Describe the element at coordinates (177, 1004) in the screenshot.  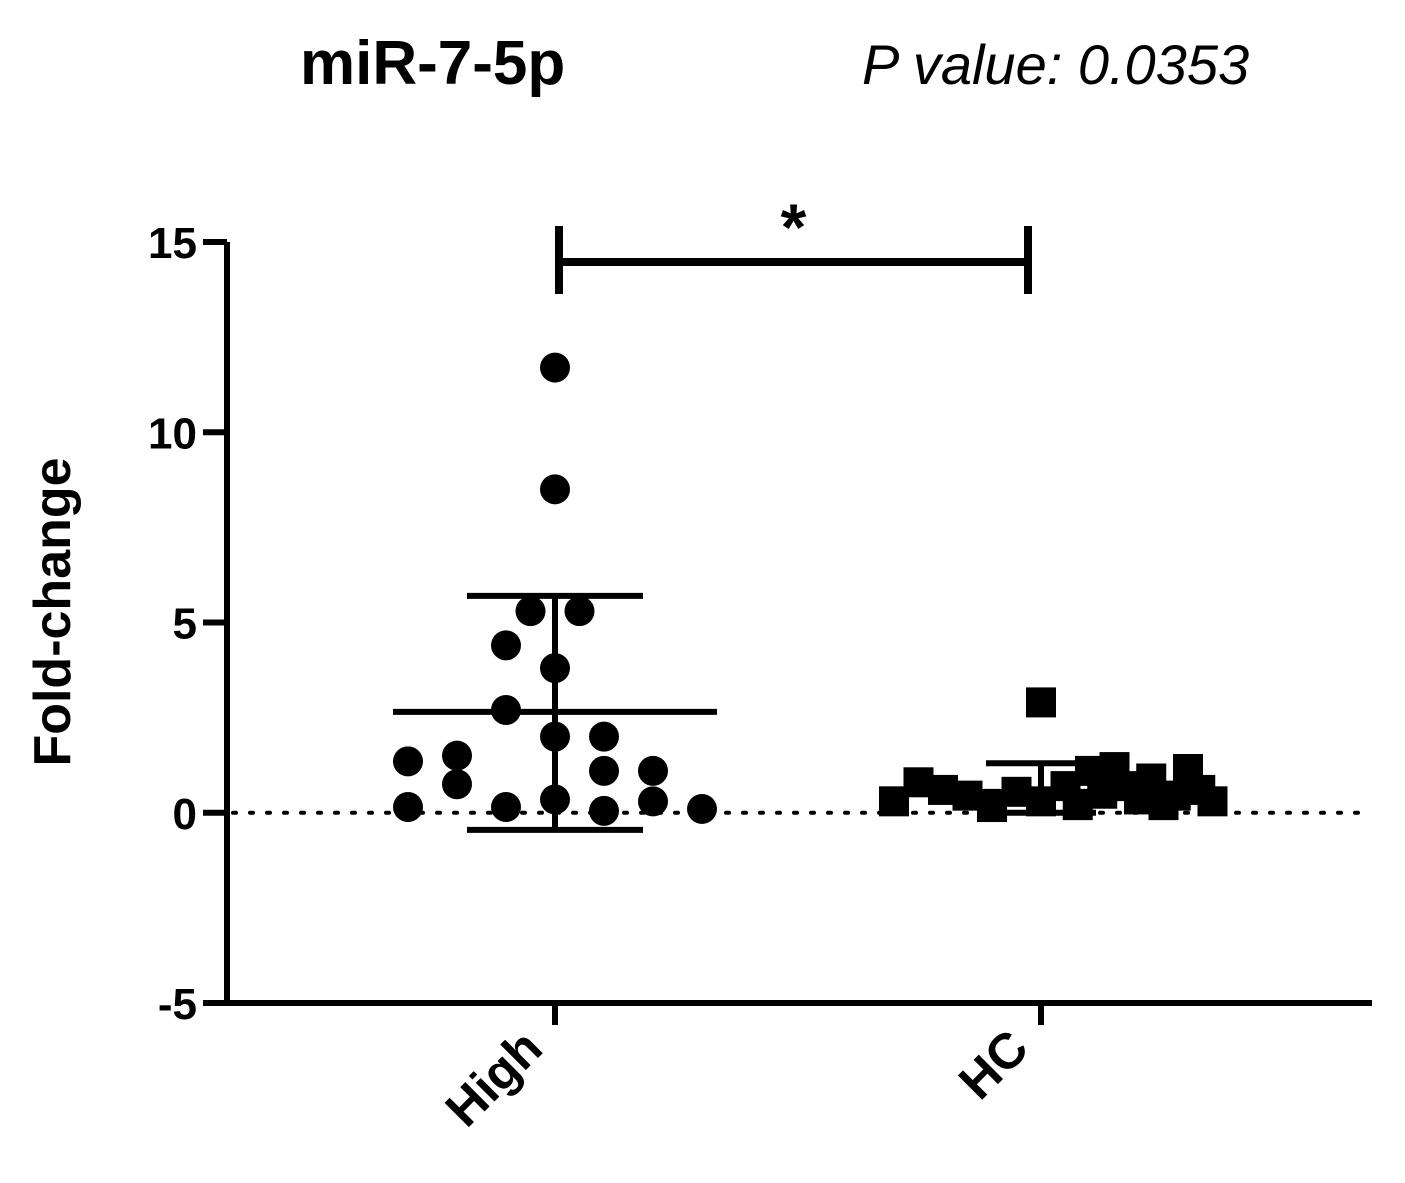
I see `y-tick-label: -5` at that location.